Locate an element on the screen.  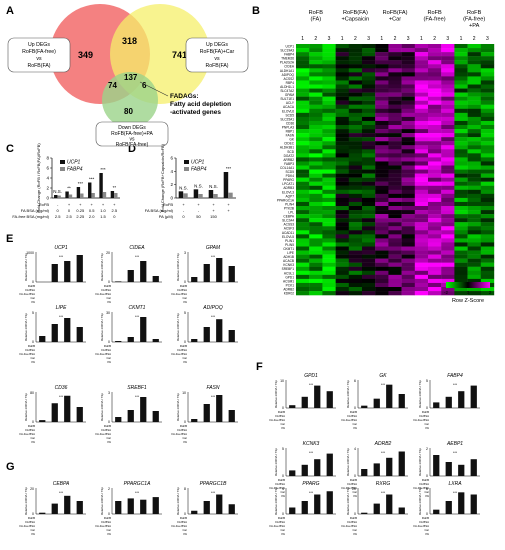
heatmap-gene-label: COL14A1 is located at coordinates (287, 168).